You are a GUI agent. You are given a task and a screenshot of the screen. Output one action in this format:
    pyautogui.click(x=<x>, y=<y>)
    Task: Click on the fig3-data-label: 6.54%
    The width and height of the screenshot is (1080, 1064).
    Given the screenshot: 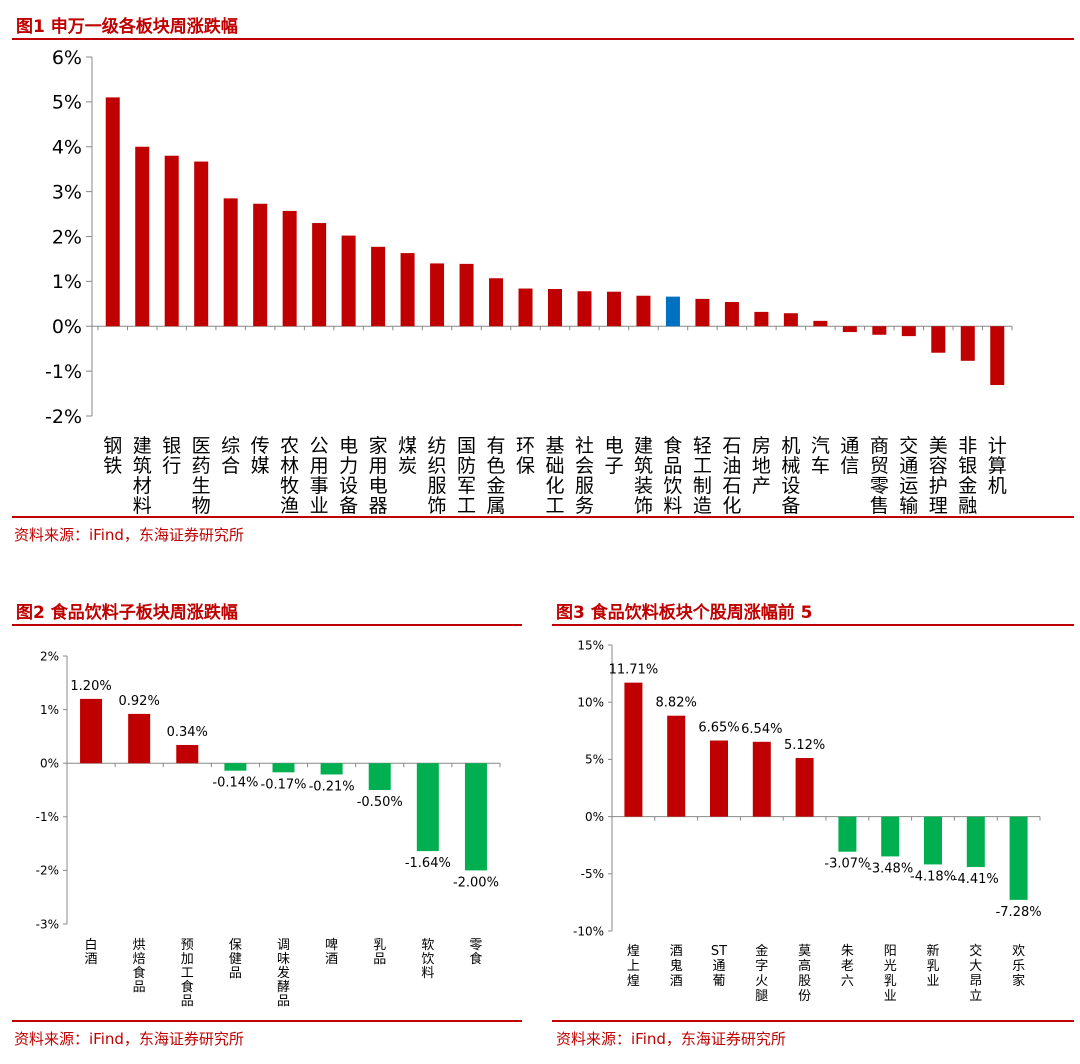 What is the action you would take?
    pyautogui.click(x=761, y=729)
    